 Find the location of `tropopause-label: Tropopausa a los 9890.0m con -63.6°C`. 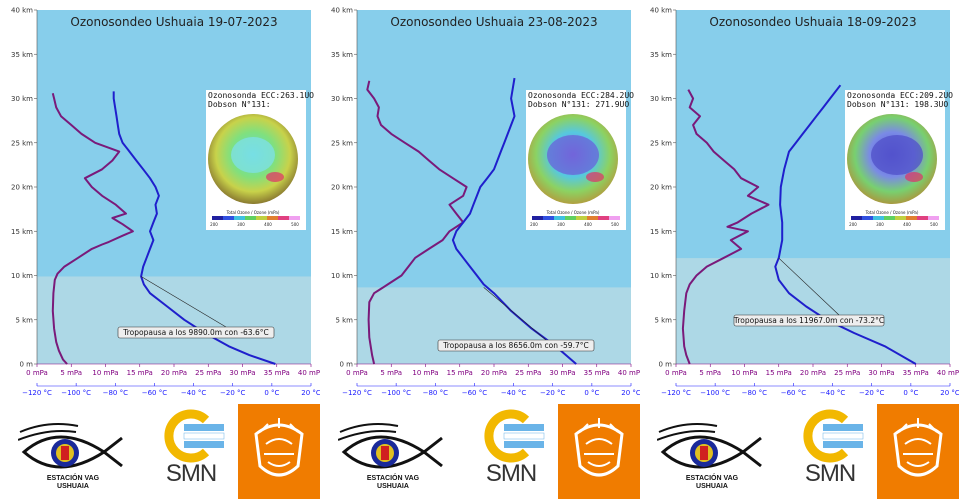

tropopause-label: Tropopausa a los 9890.0m con -63.6°C is located at coordinates (195, 332).